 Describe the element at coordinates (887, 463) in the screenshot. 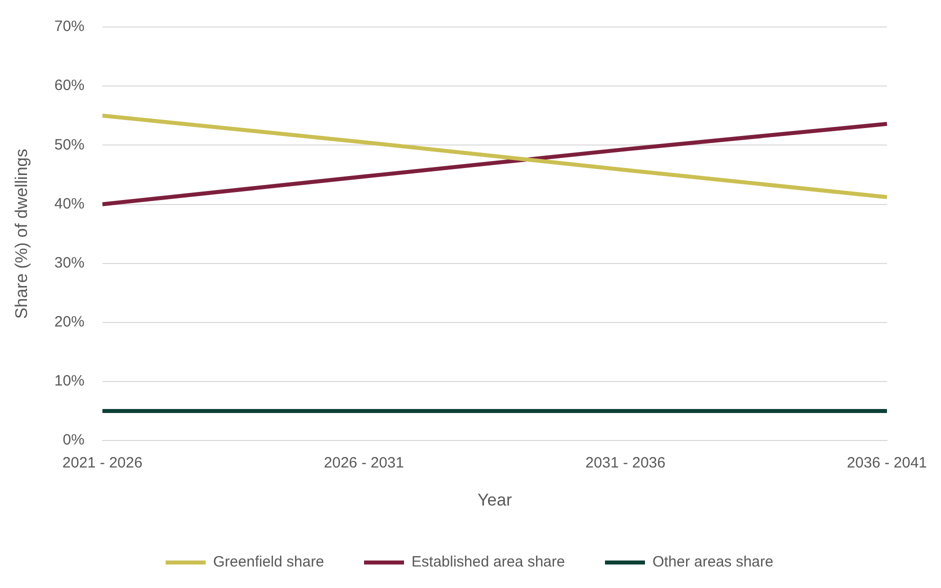

I see `x-tick-label: 2036 - 2041` at that location.